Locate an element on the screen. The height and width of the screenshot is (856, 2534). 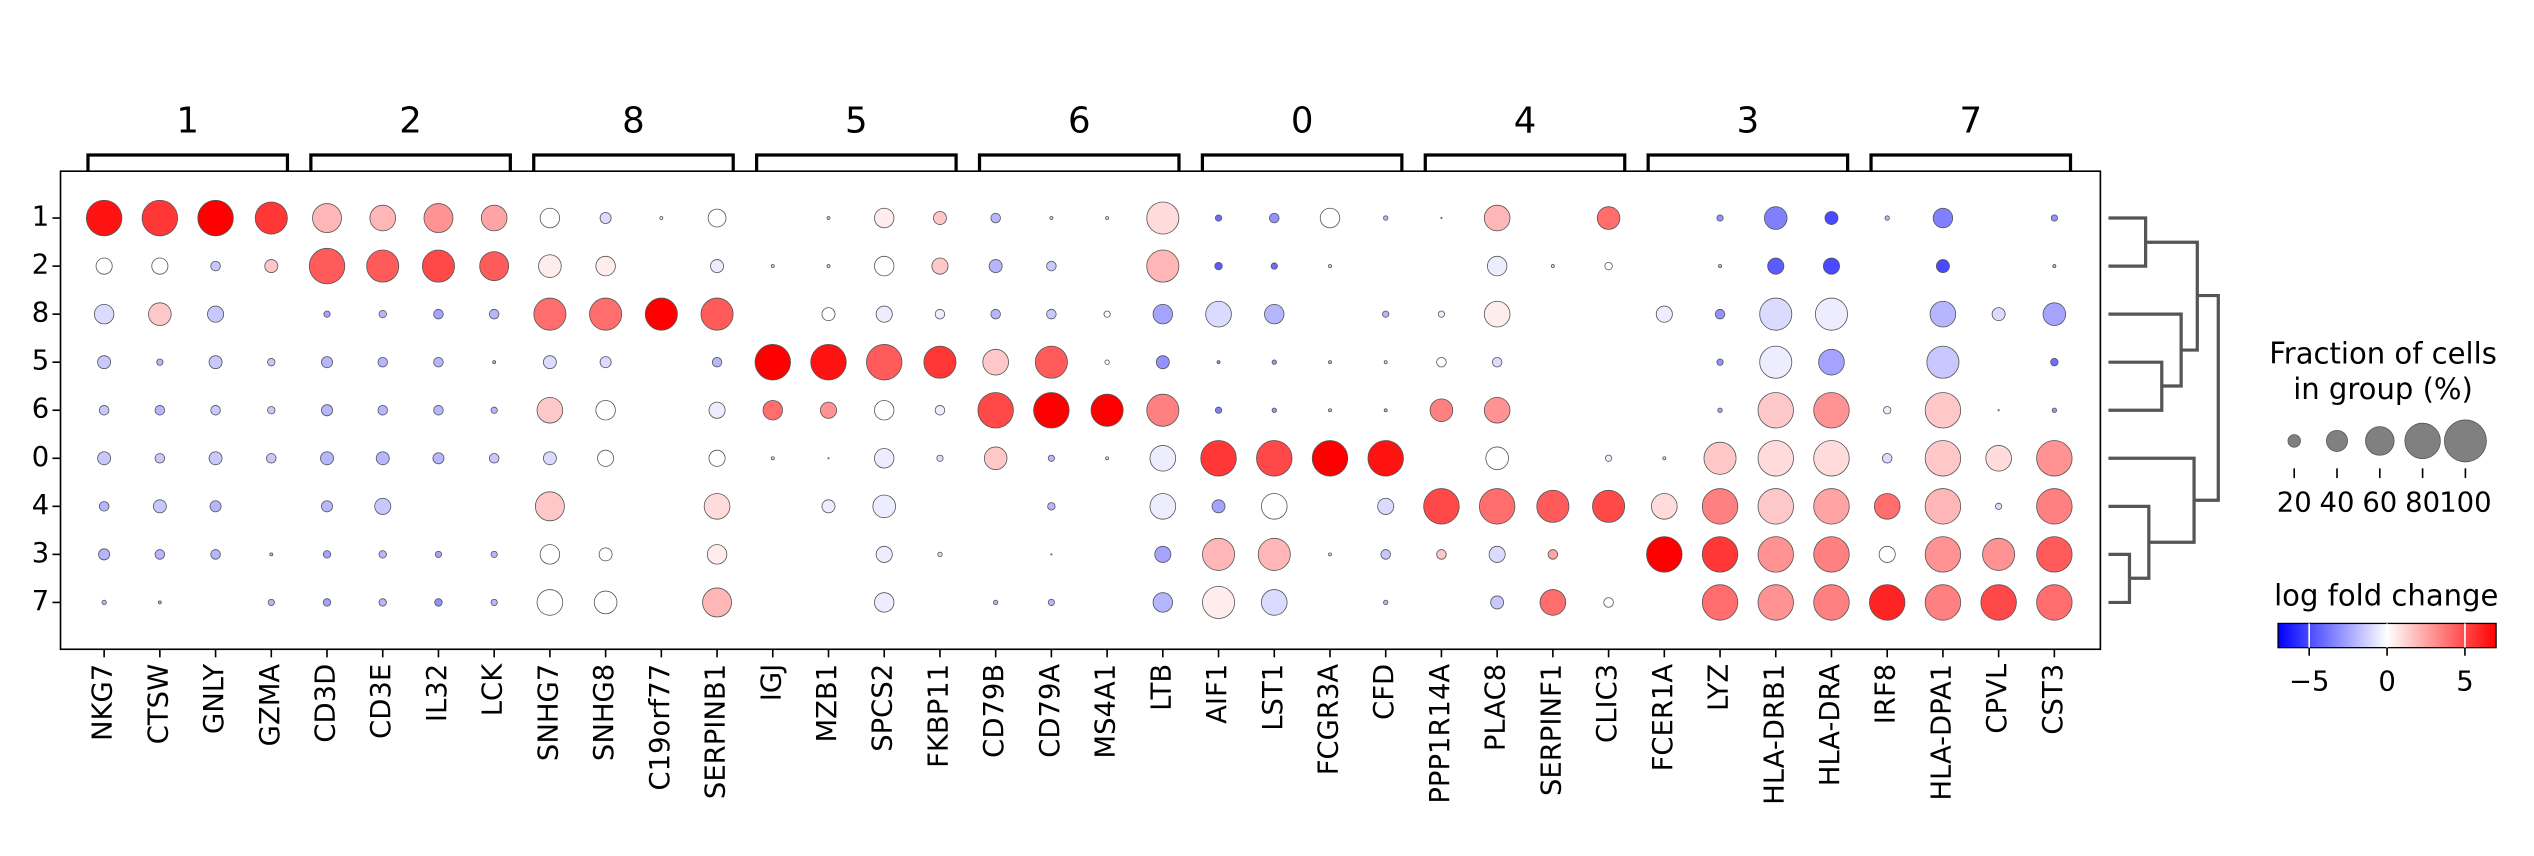
row-label: 2 is located at coordinates (40, 265).